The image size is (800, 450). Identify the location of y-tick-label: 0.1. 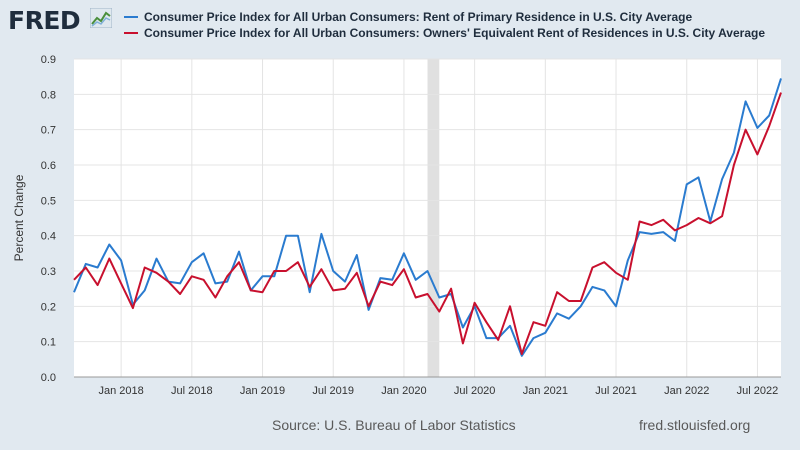
(48, 343).